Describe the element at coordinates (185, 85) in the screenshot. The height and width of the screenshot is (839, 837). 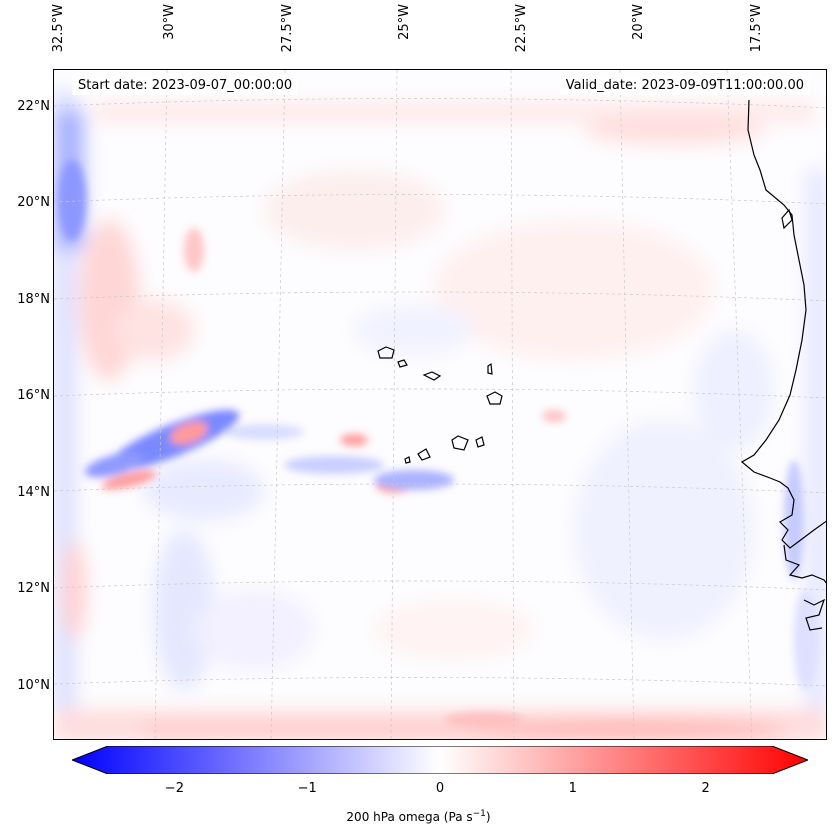
I see `start-date-label: Start date: 2023-09-07_00:00:00` at that location.